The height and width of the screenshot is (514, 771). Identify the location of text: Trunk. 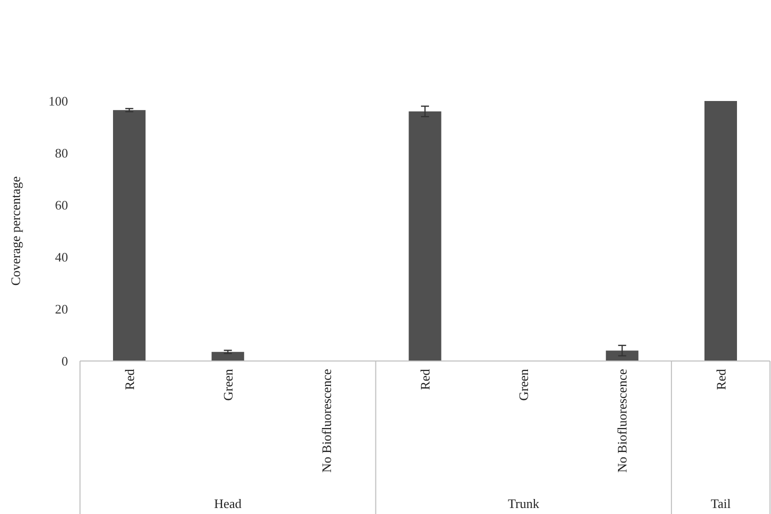
(524, 503).